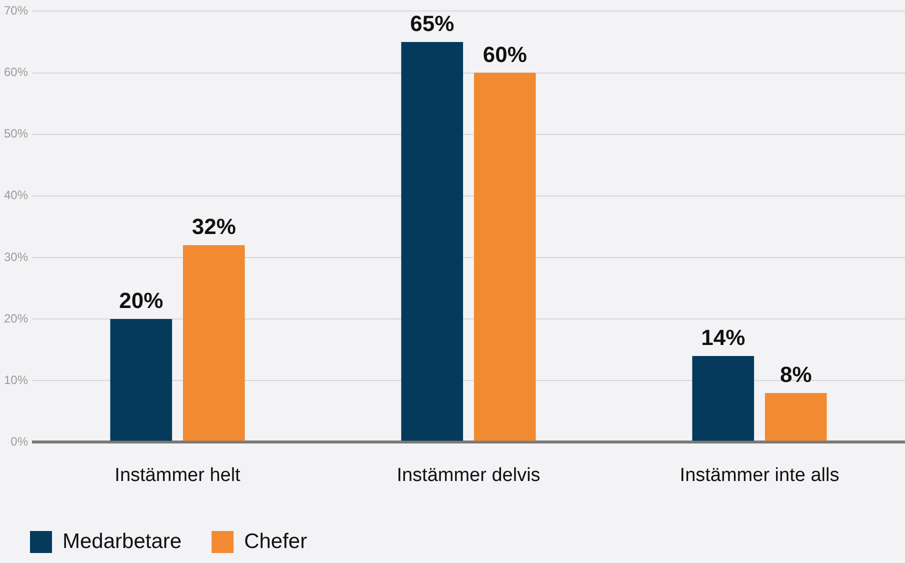 This screenshot has width=905, height=563. I want to click on data-label: 14%, so click(723, 337).